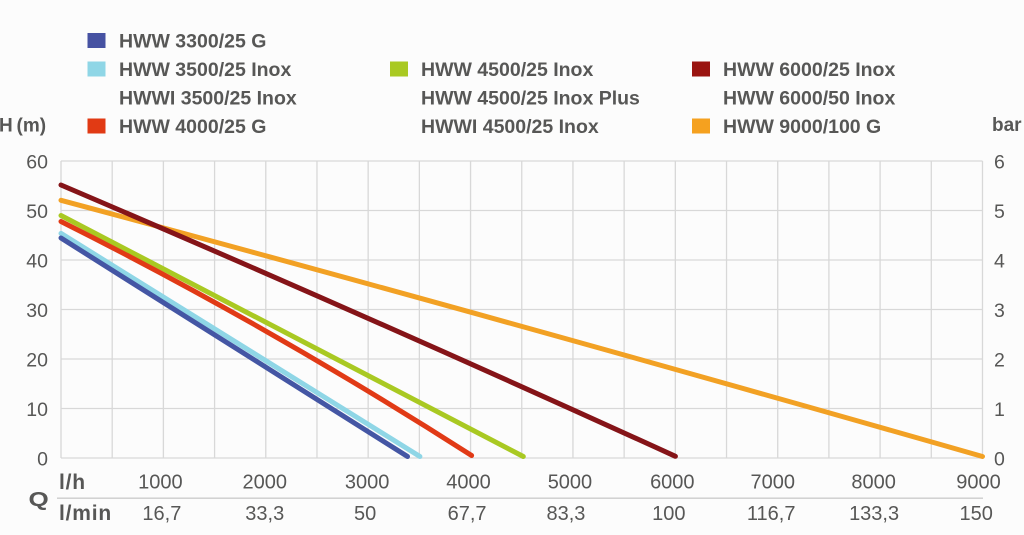 The height and width of the screenshot is (535, 1024). What do you see at coordinates (999, 212) in the screenshot?
I see `svg-text: 5` at bounding box center [999, 212].